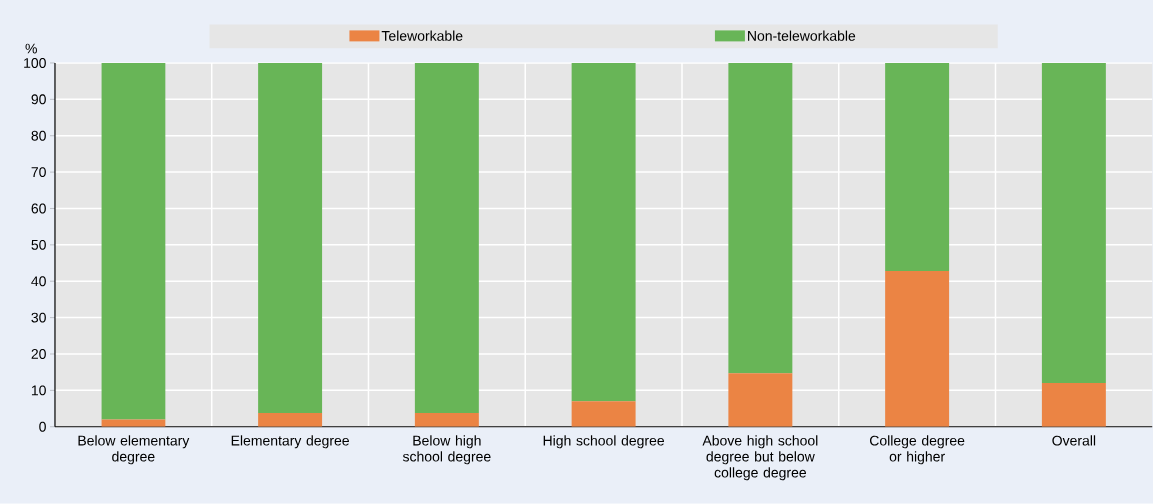 This screenshot has height=504, width=1153. Describe the element at coordinates (38, 281) in the screenshot. I see `y-tick-label: 40` at that location.